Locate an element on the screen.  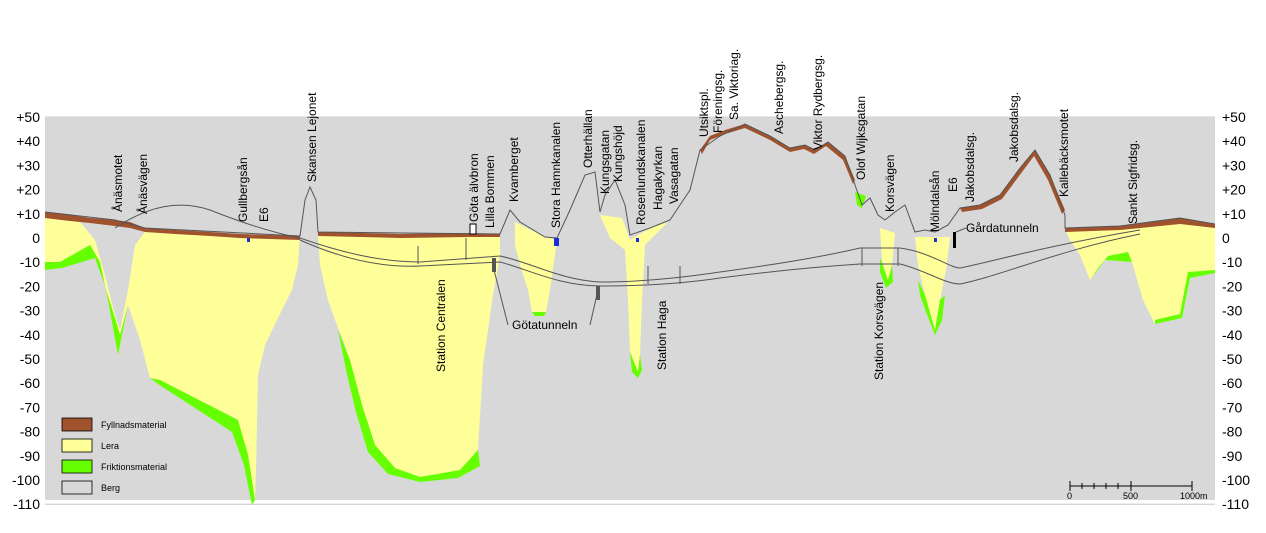
elevation-tick-left: +40 is located at coordinates (28, 141).